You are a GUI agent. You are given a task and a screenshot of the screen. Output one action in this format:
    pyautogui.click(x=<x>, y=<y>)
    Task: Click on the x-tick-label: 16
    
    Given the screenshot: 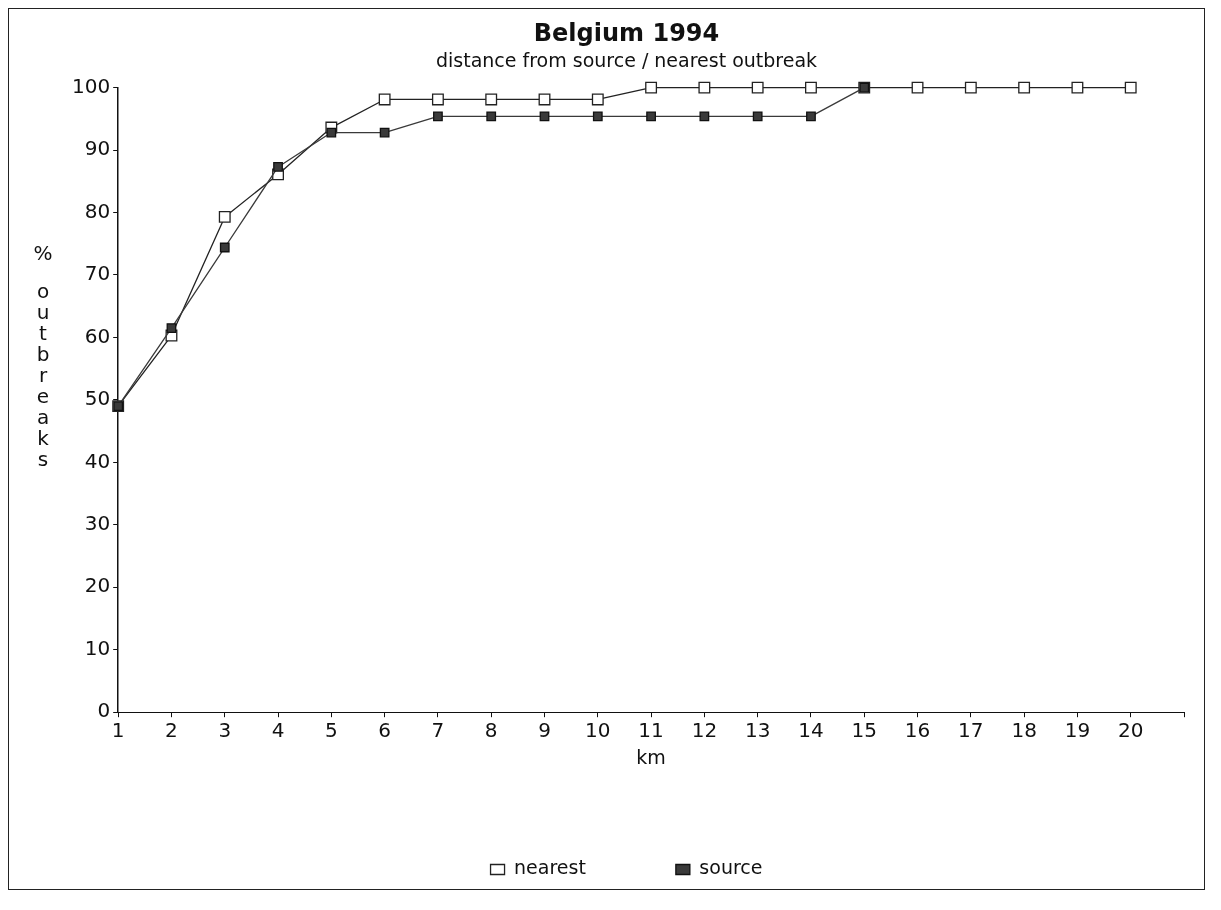 What is the action you would take?
    pyautogui.click(x=917, y=730)
    